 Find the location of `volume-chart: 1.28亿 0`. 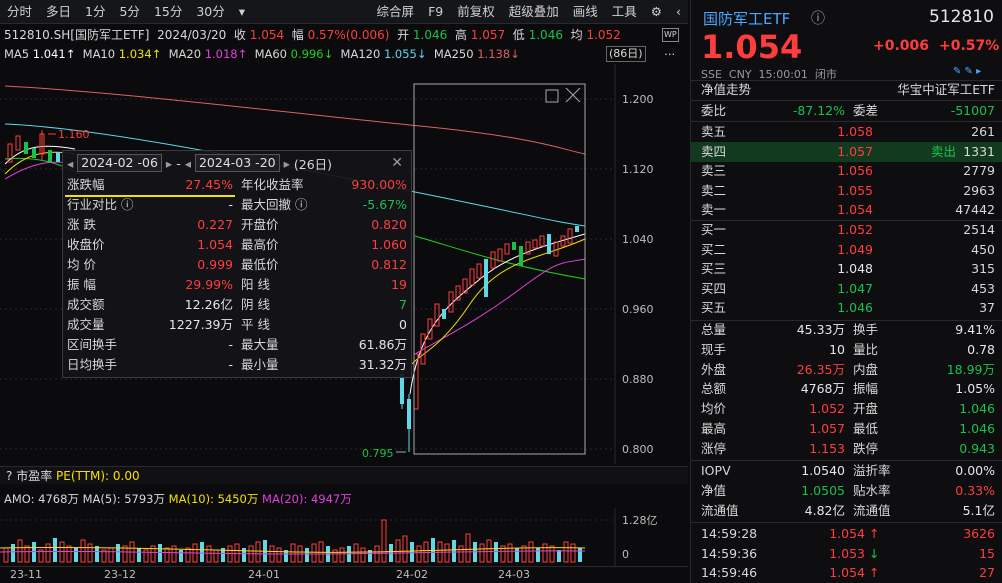

volume-chart: 1.28亿 0 is located at coordinates (344, 537).